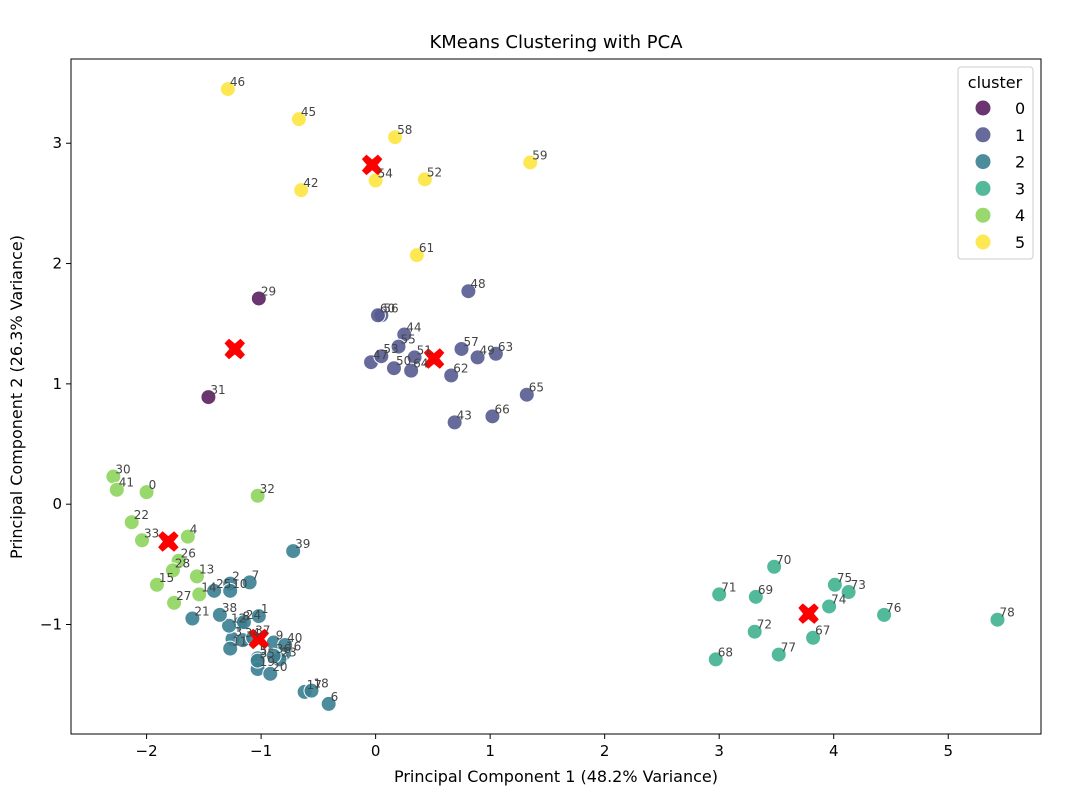 The width and height of the screenshot is (1087, 800). What do you see at coordinates (434, 172) in the screenshot?
I see `point-label: 52` at bounding box center [434, 172].